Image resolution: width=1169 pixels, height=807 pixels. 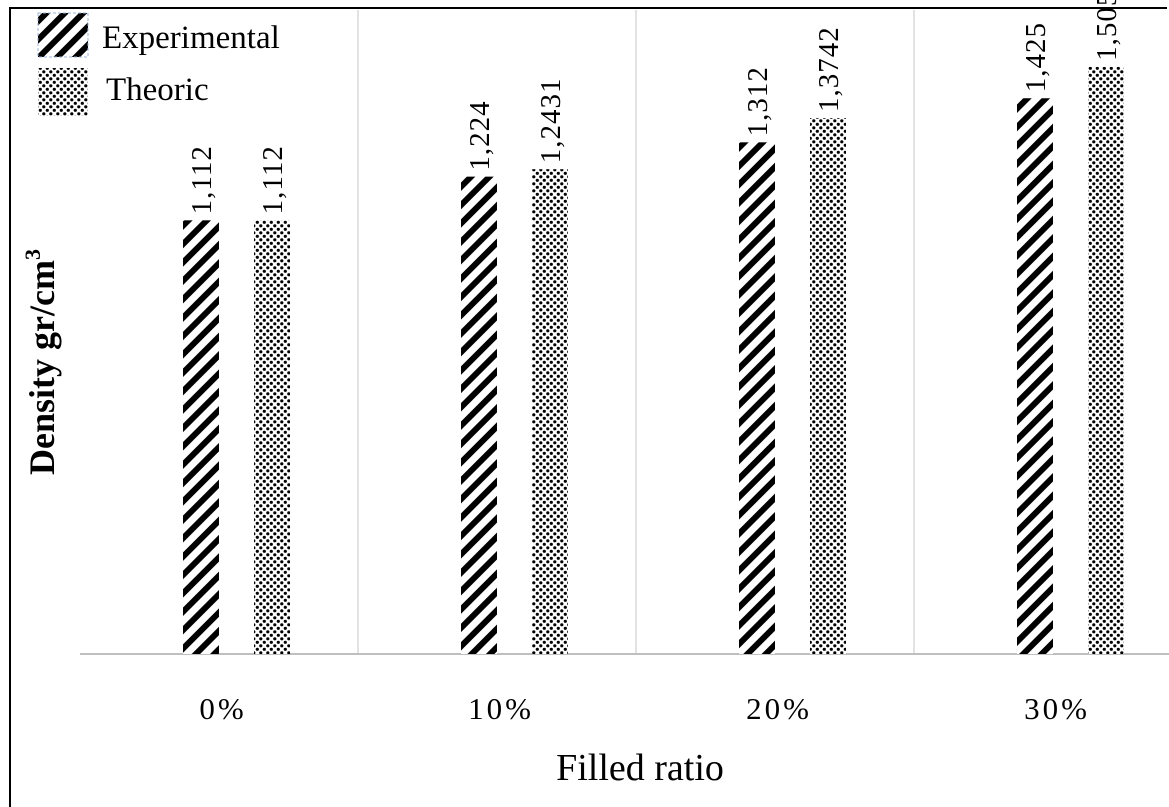 I want to click on legend-label-theoric: Theoric, so click(x=157, y=90).